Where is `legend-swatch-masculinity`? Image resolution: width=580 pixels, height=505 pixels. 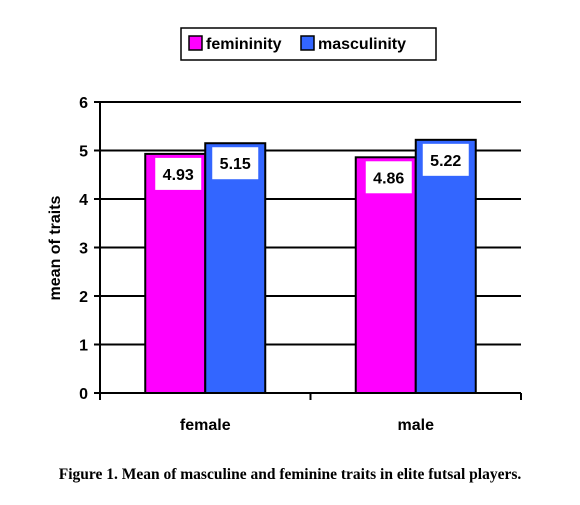 legend-swatch-masculinity is located at coordinates (307, 43).